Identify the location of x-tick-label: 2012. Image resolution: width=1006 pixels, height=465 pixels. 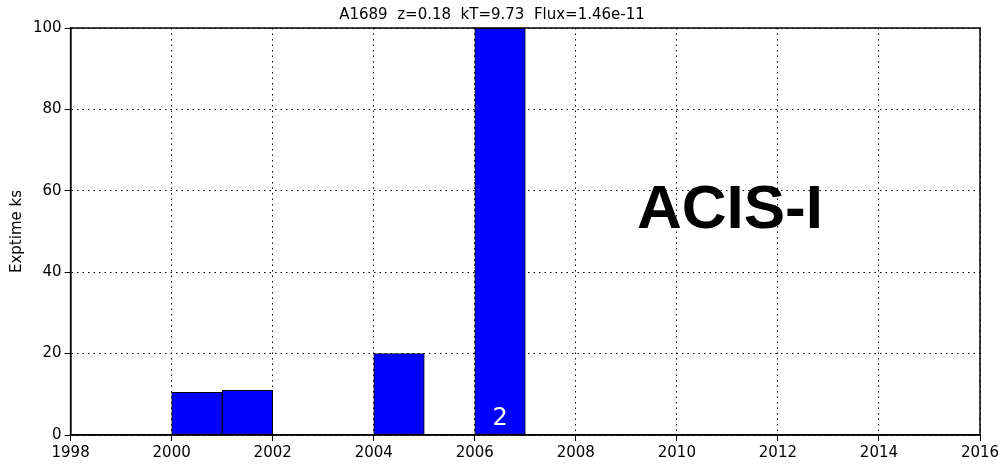
(778, 451).